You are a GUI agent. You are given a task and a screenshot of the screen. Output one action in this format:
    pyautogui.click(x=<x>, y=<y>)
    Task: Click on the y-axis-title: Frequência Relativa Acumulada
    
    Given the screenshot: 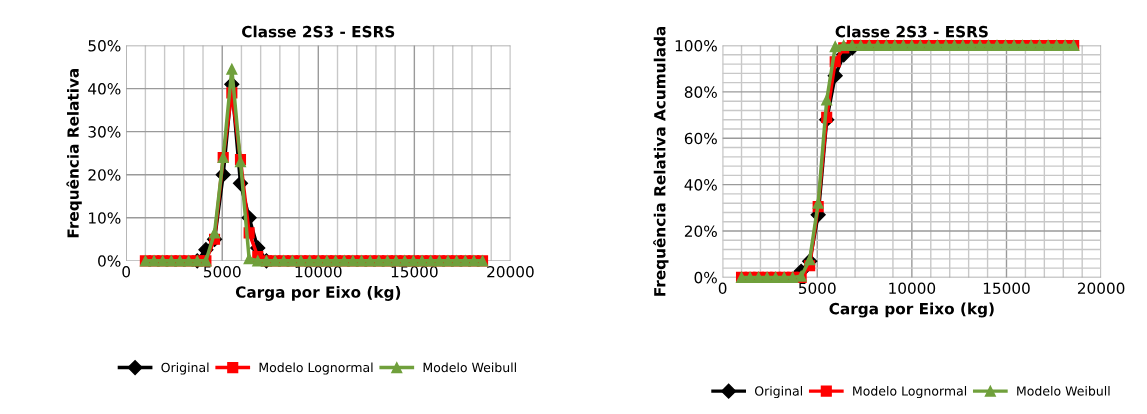 What is the action you would take?
    pyautogui.click(x=661, y=161)
    